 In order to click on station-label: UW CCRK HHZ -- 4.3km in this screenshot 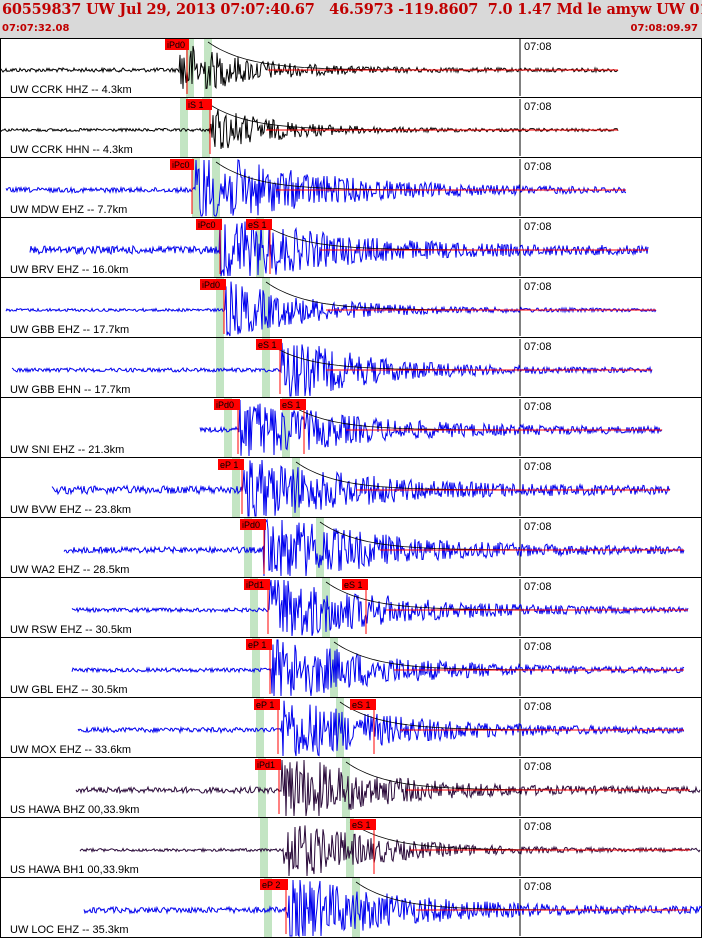, I will do `click(71, 90)`.